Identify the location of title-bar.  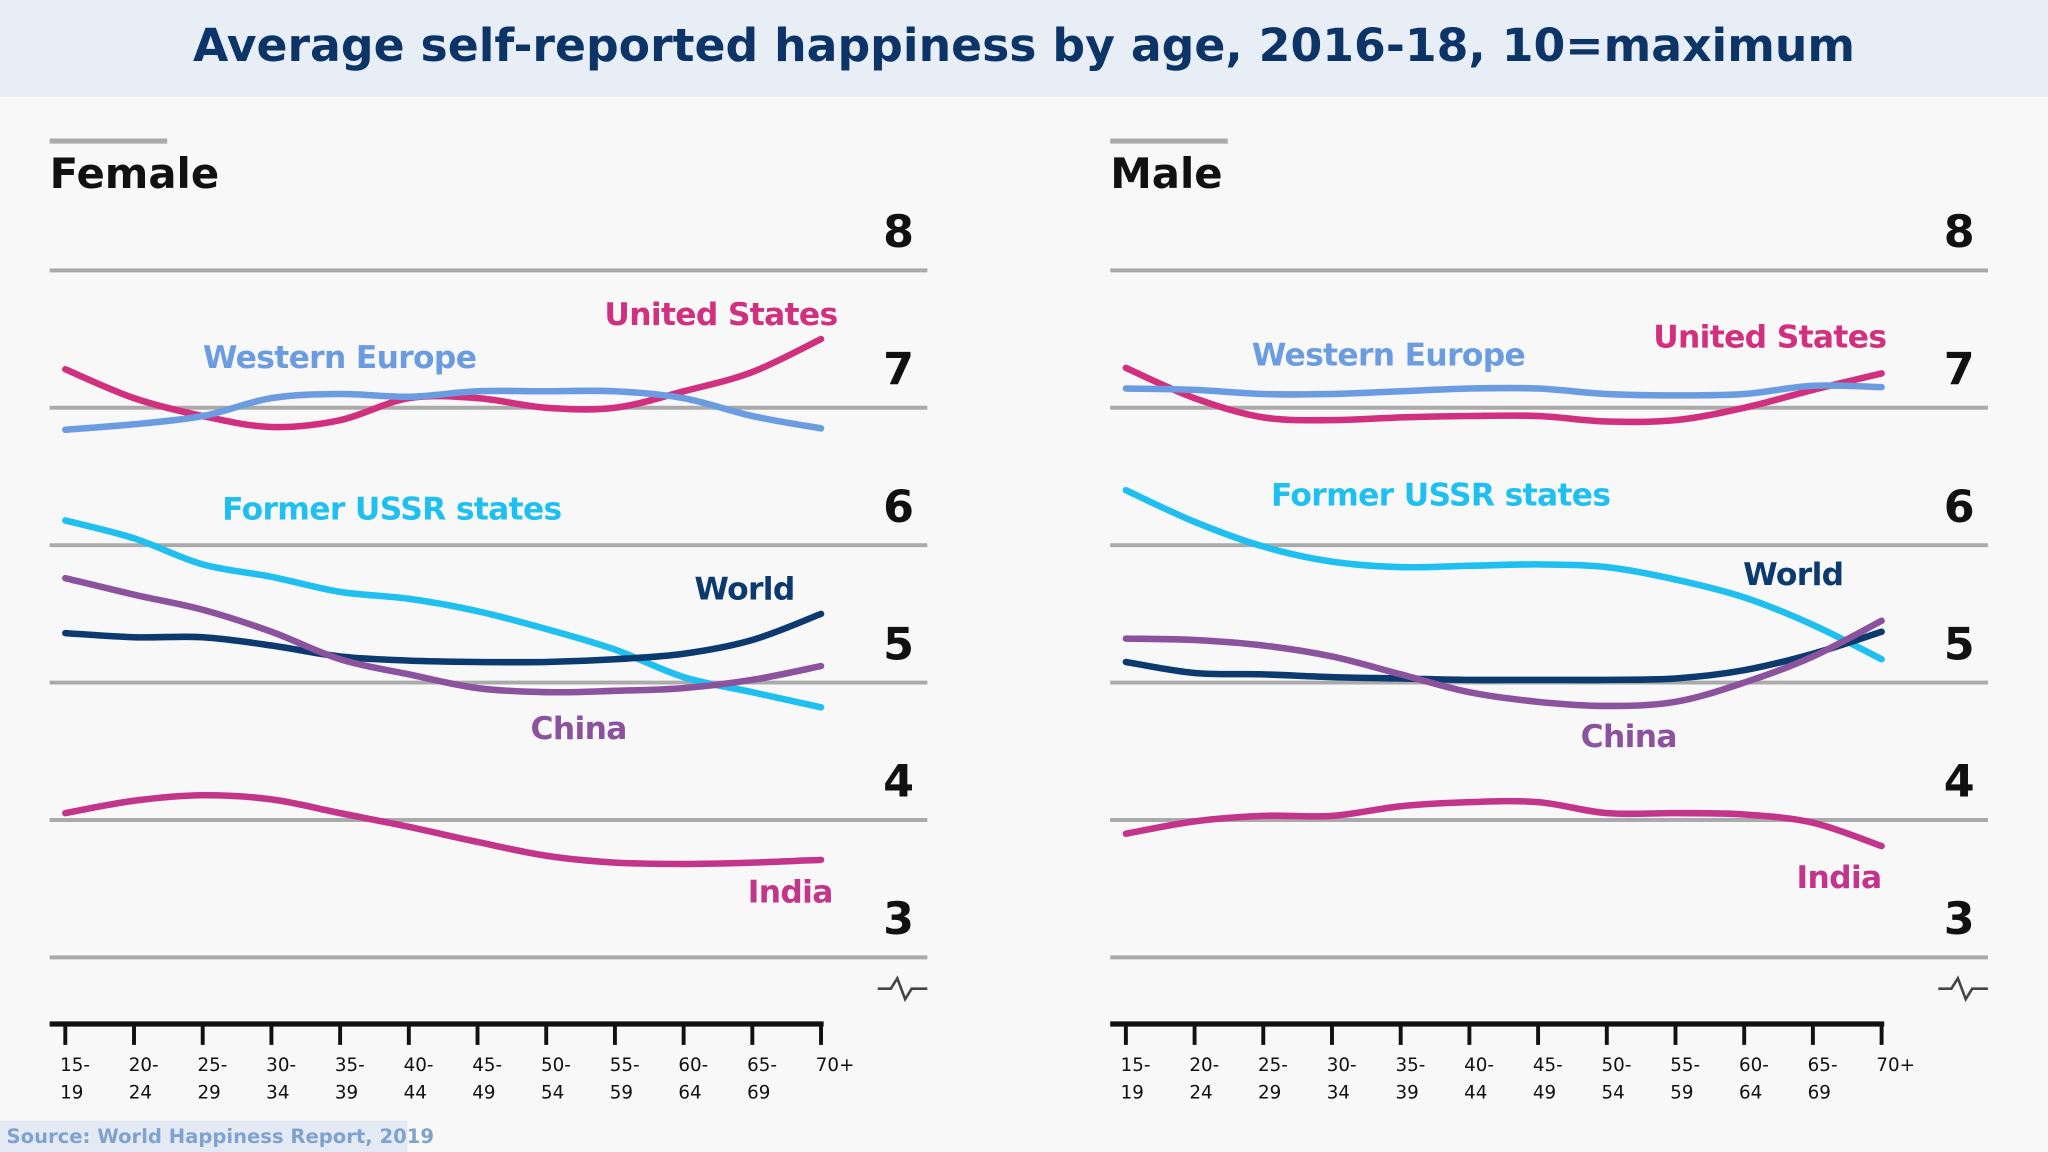
(1024, 48).